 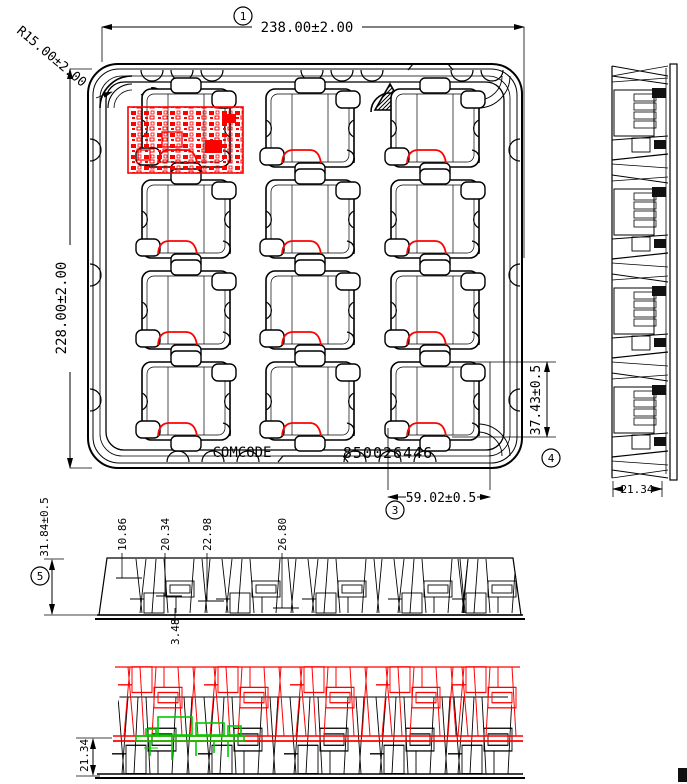 I want to click on dim-pocket-pitch-x-text: 59.02±0.5, so click(x=441, y=498).